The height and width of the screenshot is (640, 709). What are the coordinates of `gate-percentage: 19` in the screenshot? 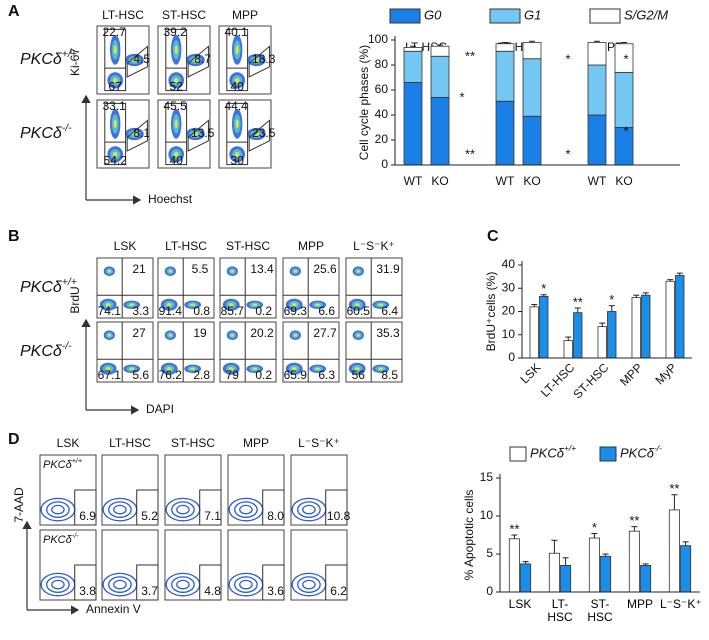 It's located at (200, 333).